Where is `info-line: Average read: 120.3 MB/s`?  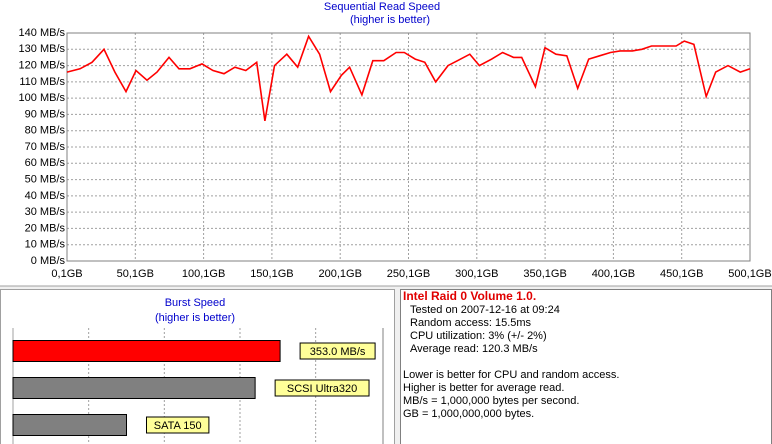 info-line: Average read: 120.3 MB/s is located at coordinates (474, 349).